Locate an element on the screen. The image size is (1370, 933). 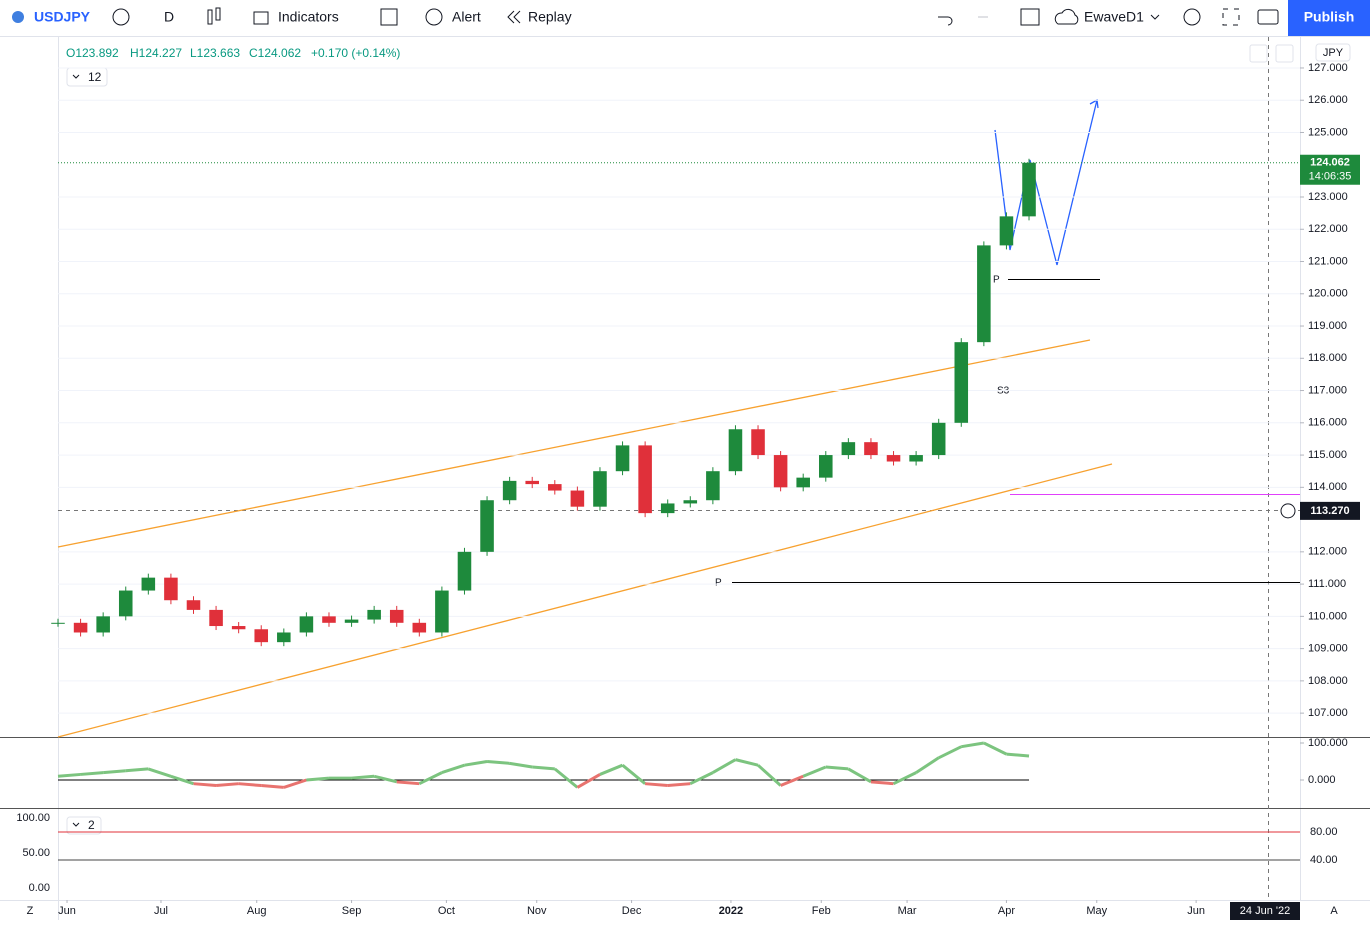
indicators: Indicators is located at coordinates (308, 17).